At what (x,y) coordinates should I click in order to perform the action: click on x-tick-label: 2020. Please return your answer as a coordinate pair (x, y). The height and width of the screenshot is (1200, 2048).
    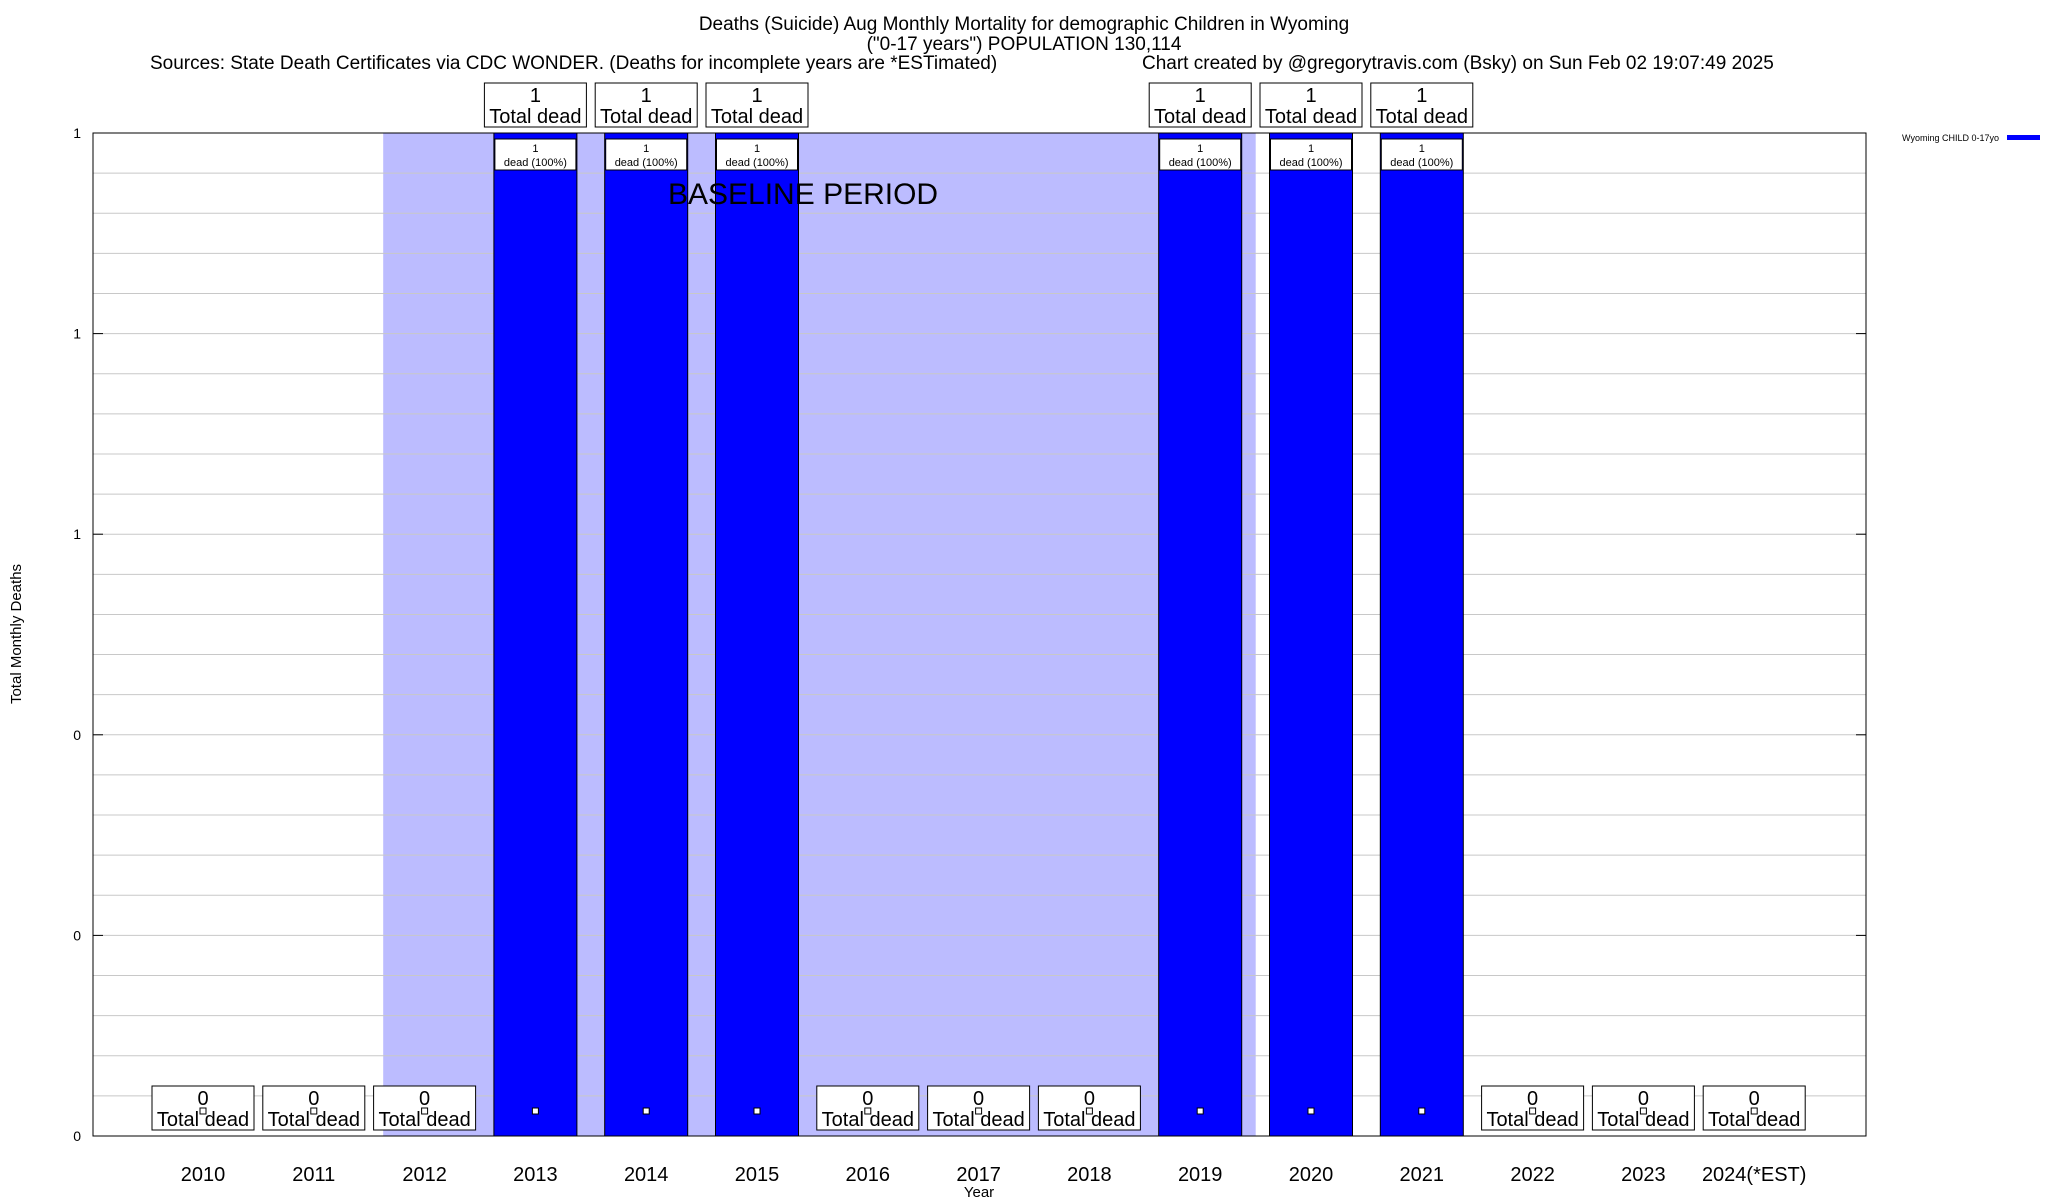
    Looking at the image, I should click on (1311, 1175).